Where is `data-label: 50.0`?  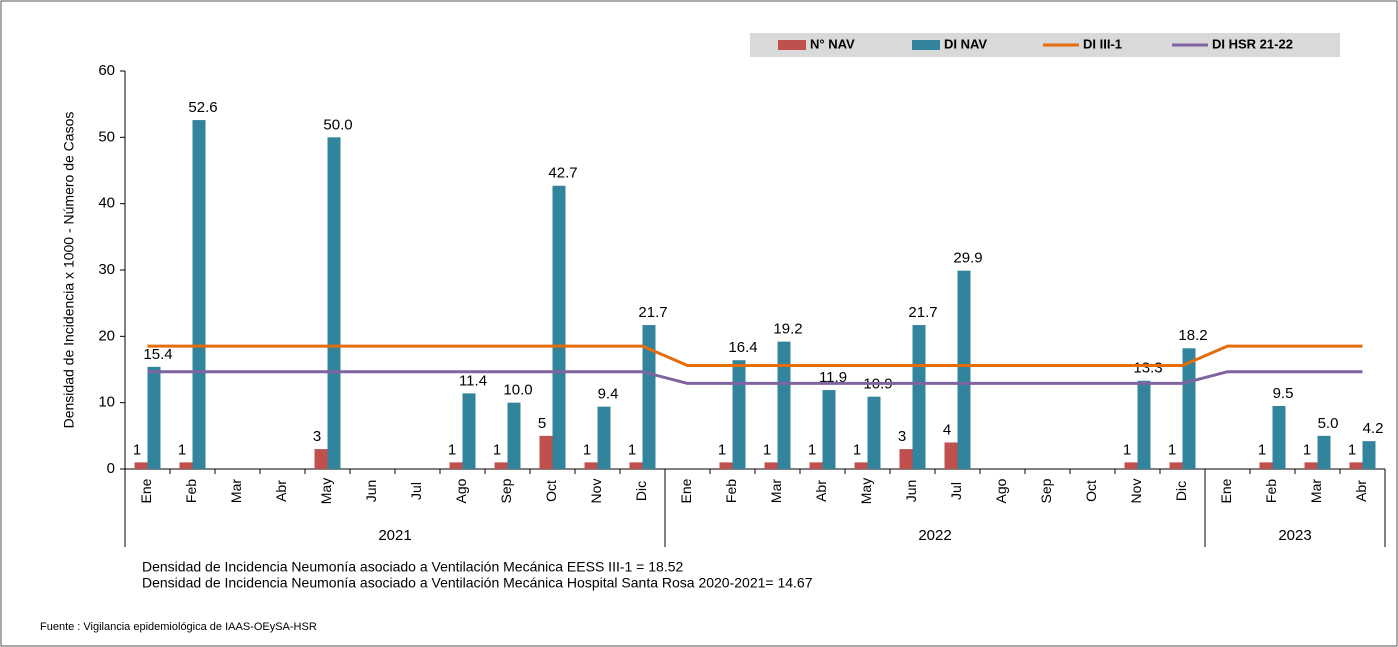
data-label: 50.0 is located at coordinates (337, 124).